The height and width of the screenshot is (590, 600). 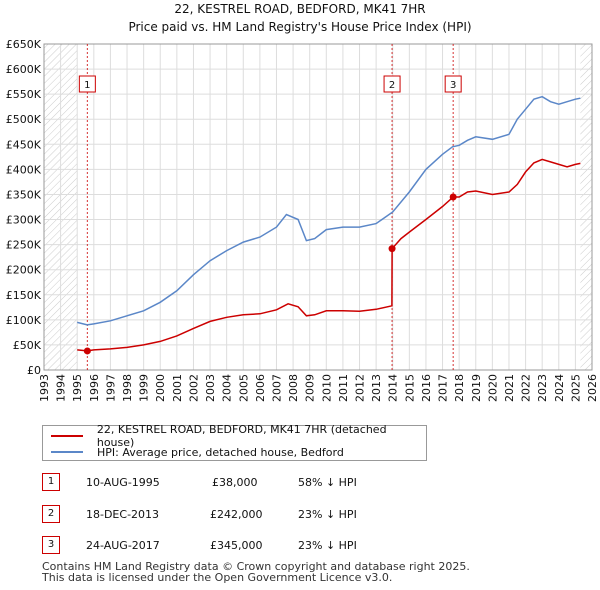 What do you see at coordinates (51, 514) in the screenshot?
I see `transaction-number: 2` at bounding box center [51, 514].